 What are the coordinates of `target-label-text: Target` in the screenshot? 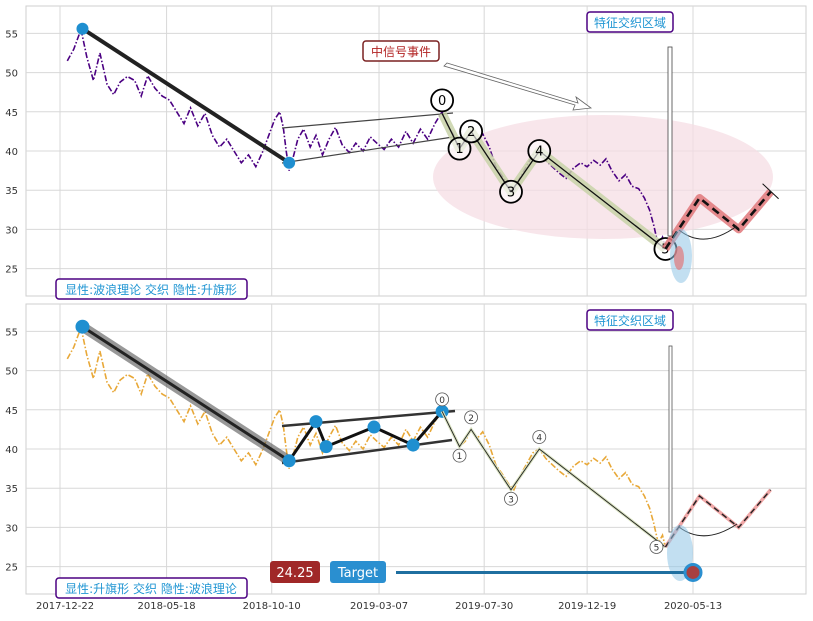 It's located at (357, 573).